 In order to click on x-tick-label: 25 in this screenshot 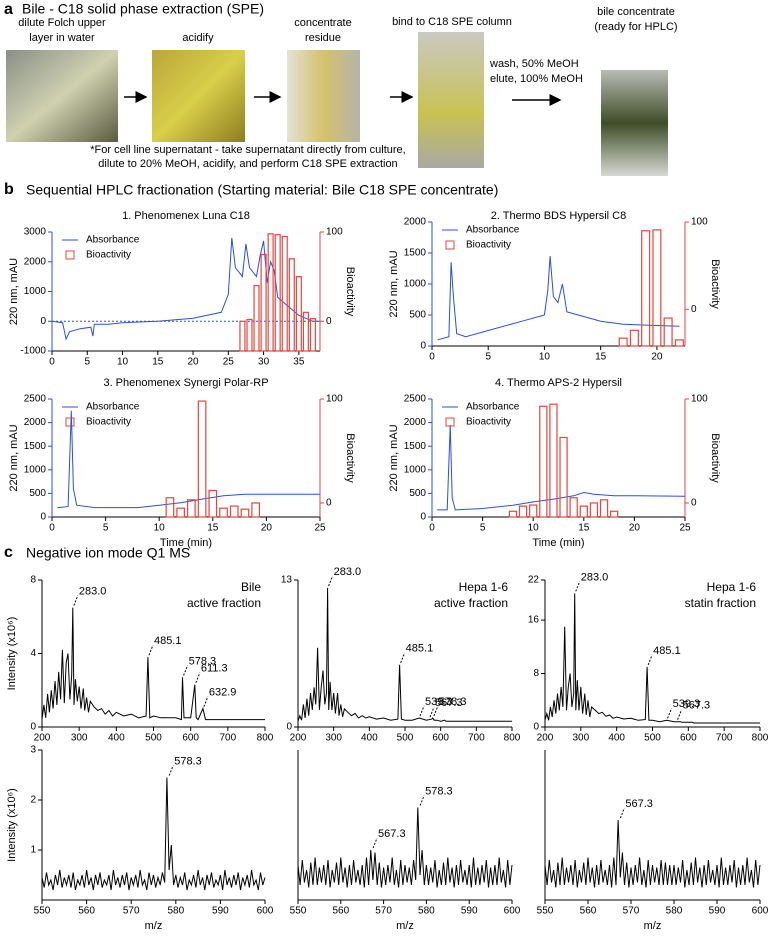, I will do `click(685, 528)`.